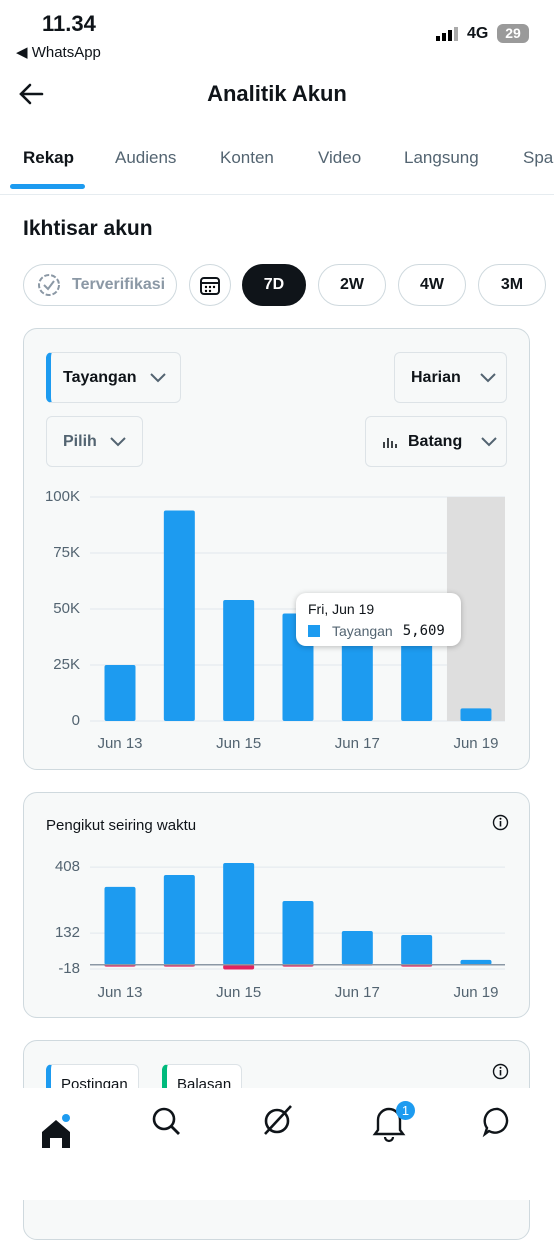 This screenshot has width=554, height=1240. I want to click on calendar-icon, so click(210, 286).